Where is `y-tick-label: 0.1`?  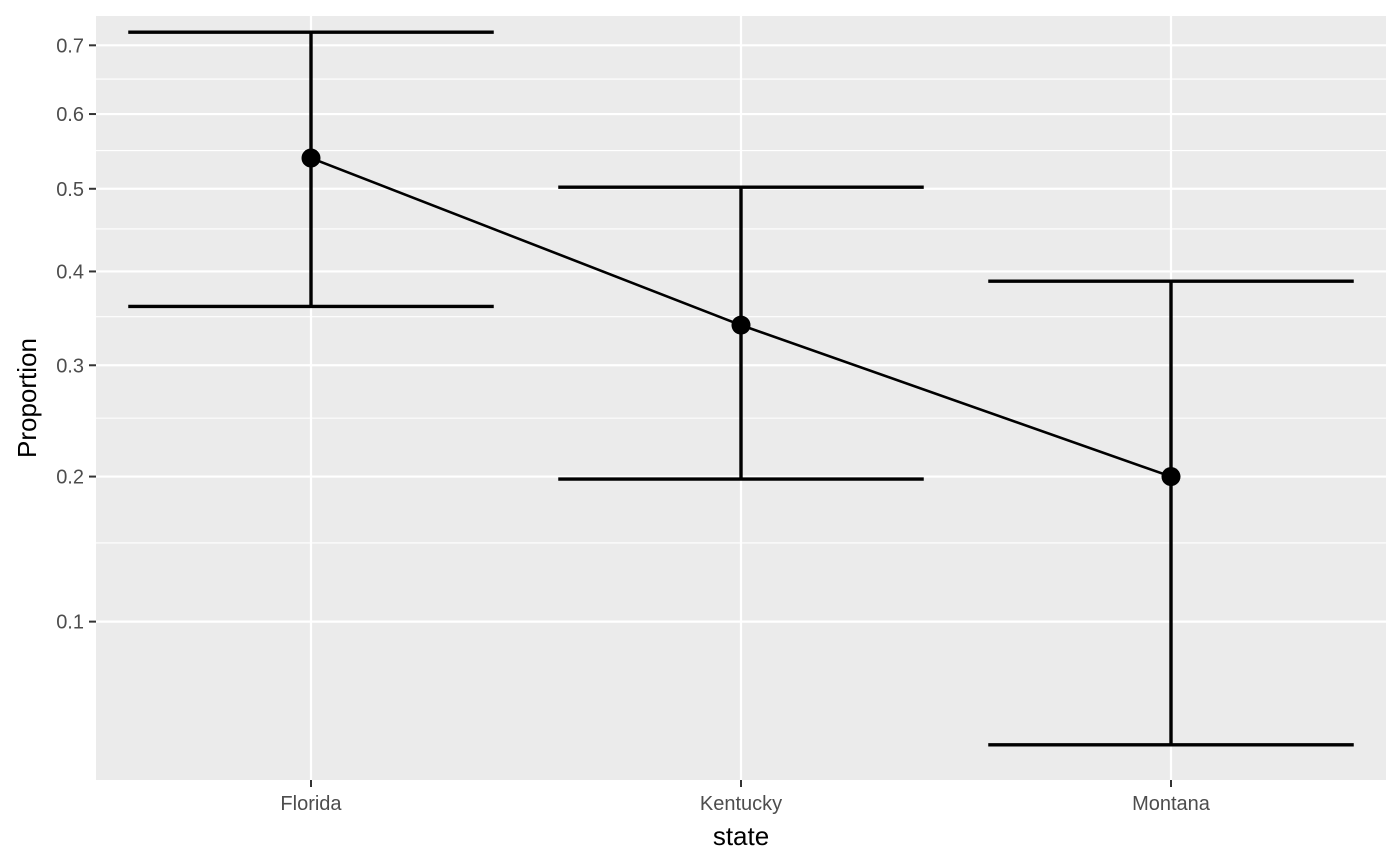 y-tick-label: 0.1 is located at coordinates (70, 623).